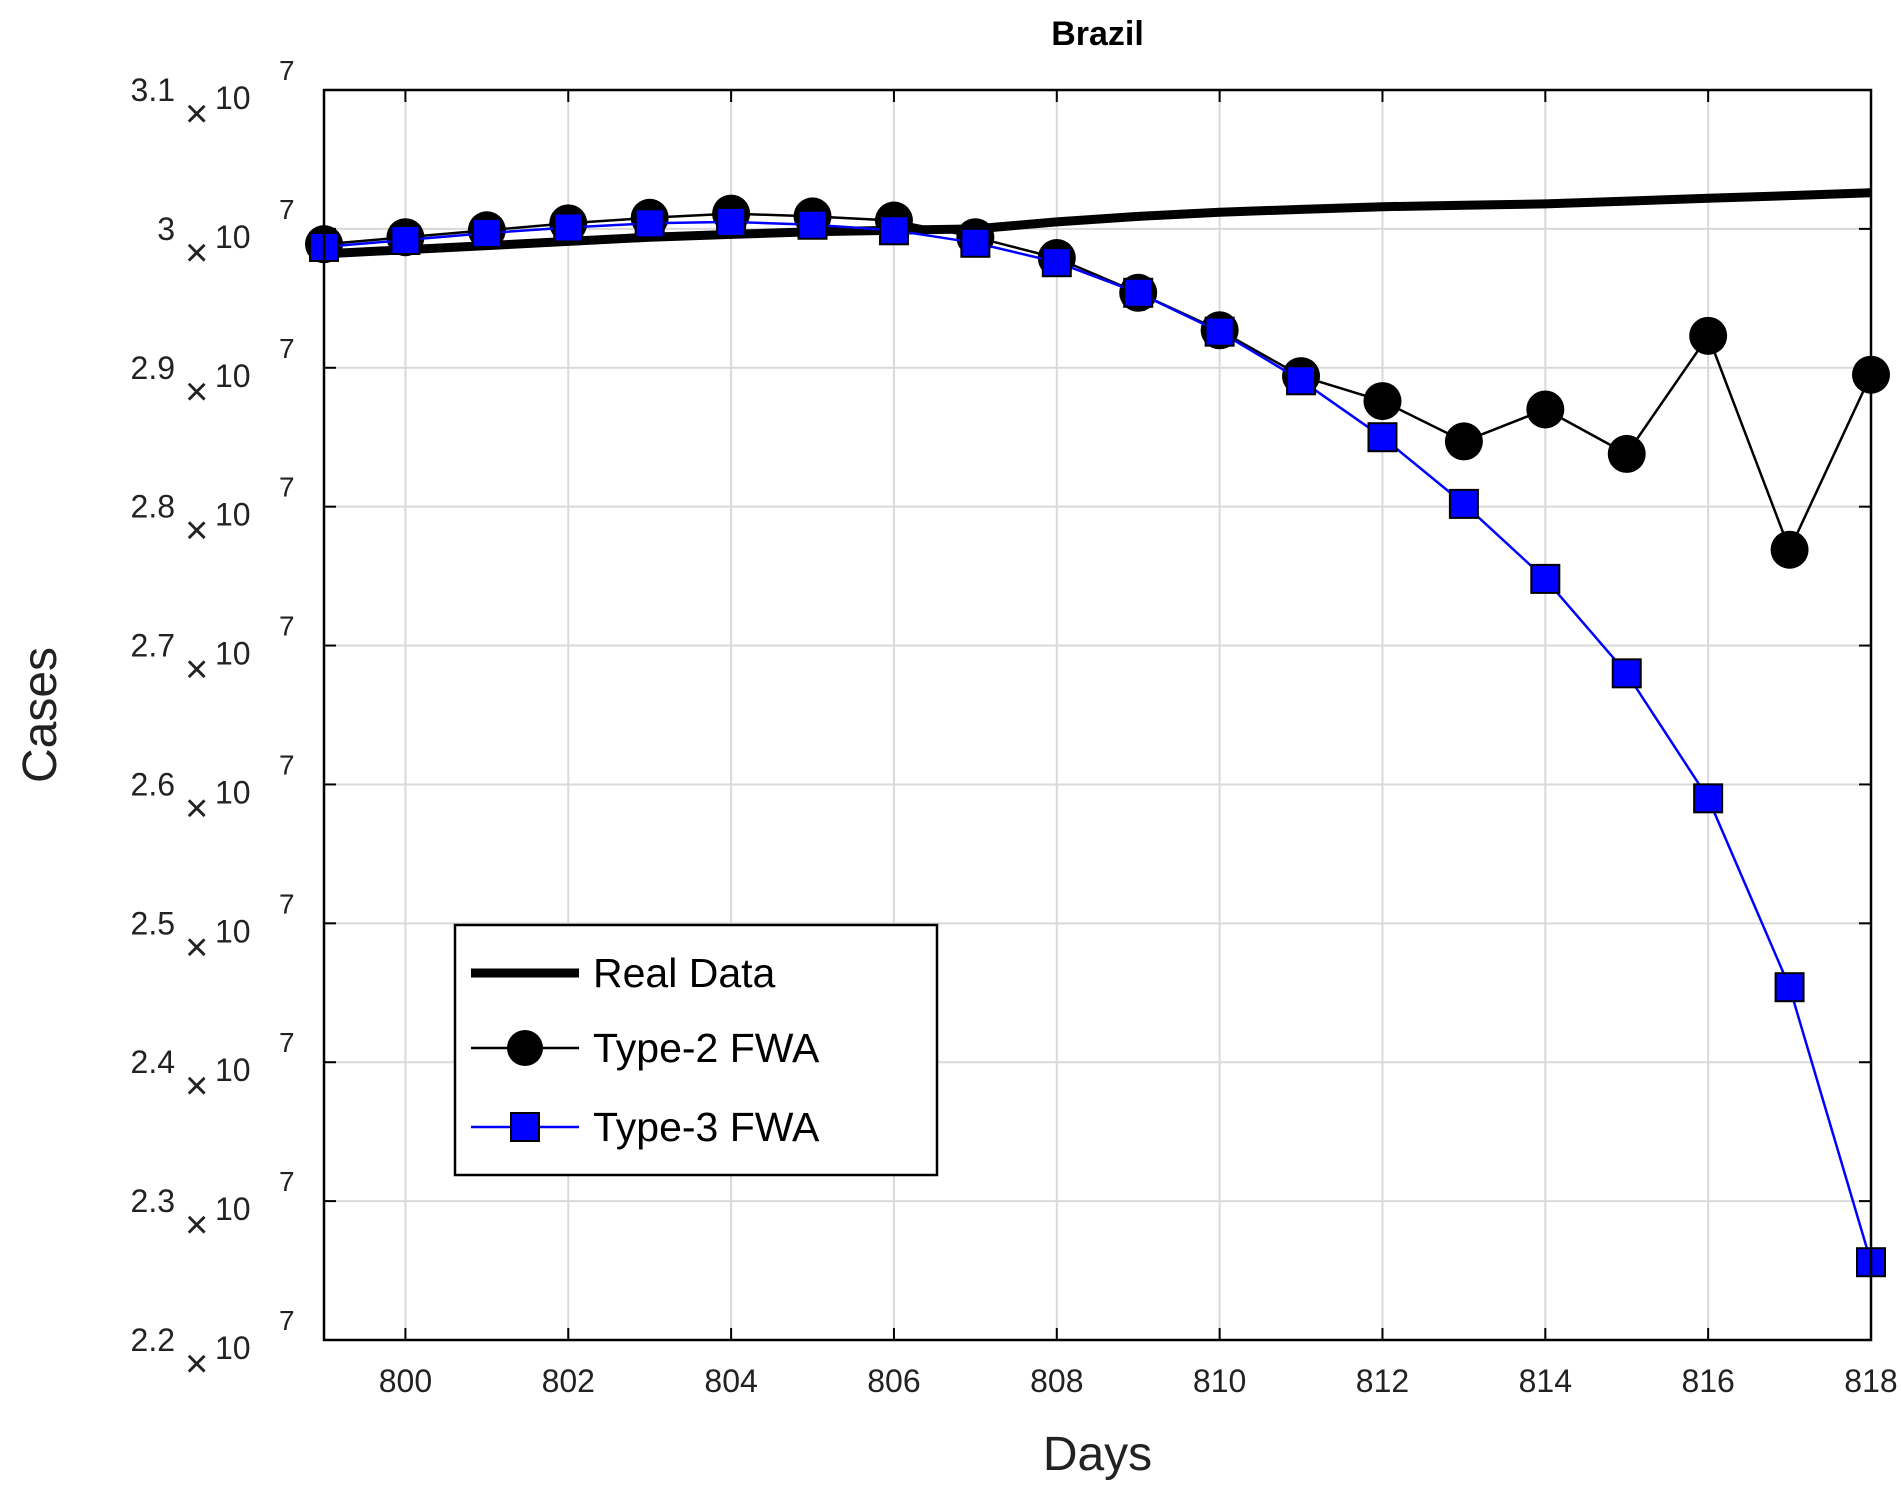 The width and height of the screenshot is (1901, 1499). I want to click on y-tick-label: 3.1, so click(153, 90).